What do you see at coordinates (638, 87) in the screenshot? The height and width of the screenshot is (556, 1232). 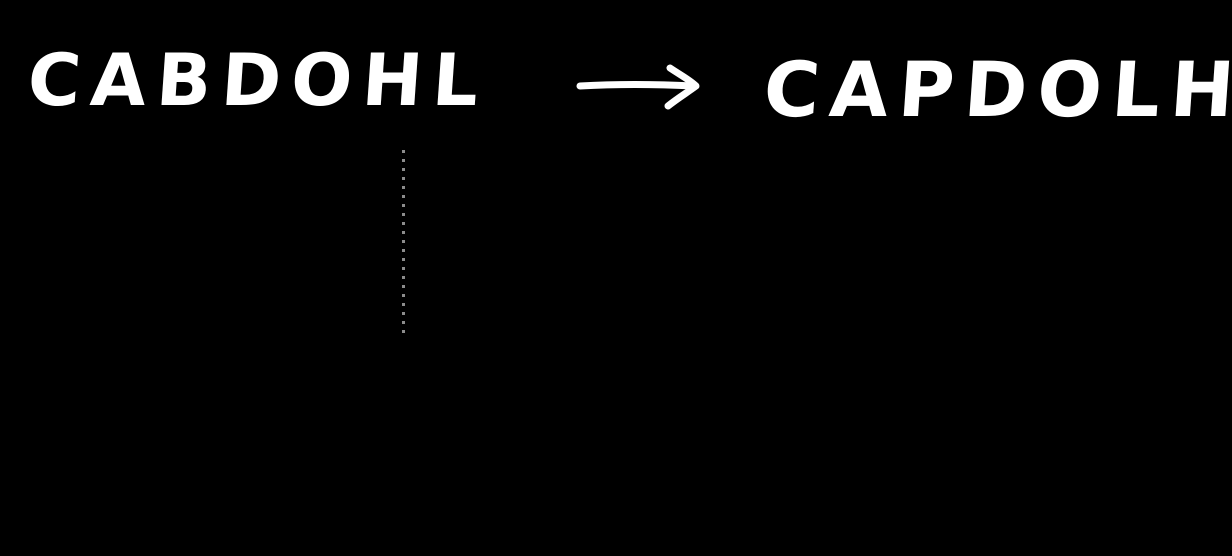 I see `right-arrow-icon` at bounding box center [638, 87].